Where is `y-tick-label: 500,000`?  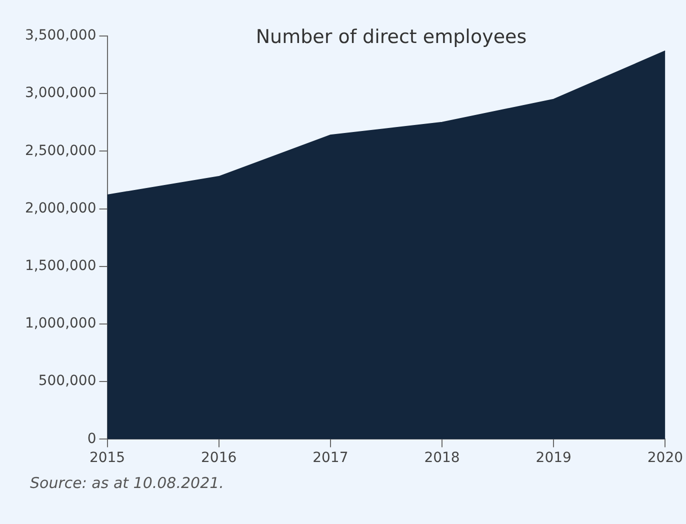 y-tick-label: 500,000 is located at coordinates (67, 381).